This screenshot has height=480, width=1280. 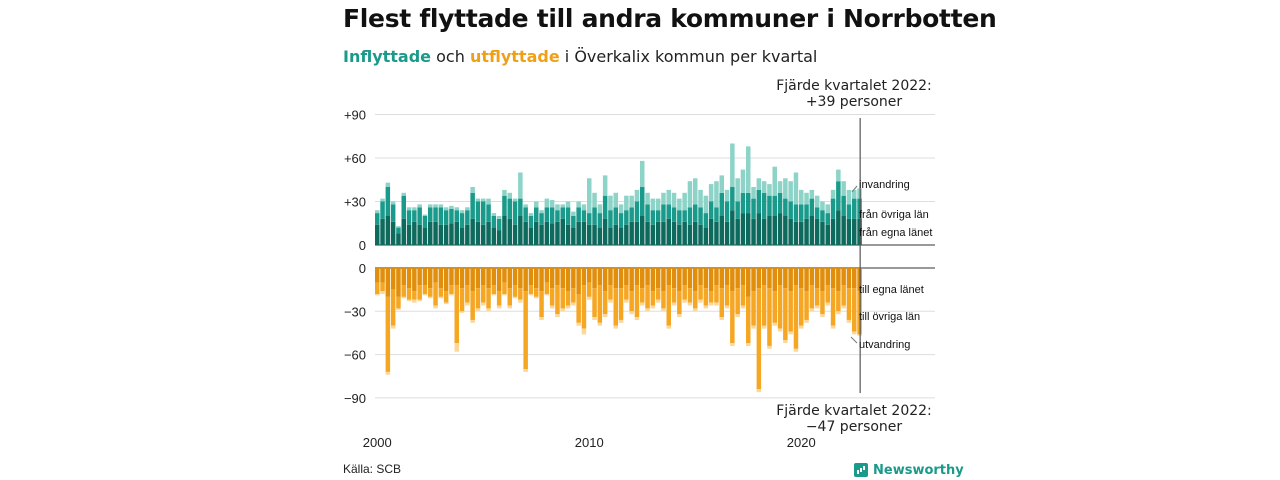 What do you see at coordinates (909, 470) in the screenshot?
I see `brand-logo: Newsworthy` at bounding box center [909, 470].